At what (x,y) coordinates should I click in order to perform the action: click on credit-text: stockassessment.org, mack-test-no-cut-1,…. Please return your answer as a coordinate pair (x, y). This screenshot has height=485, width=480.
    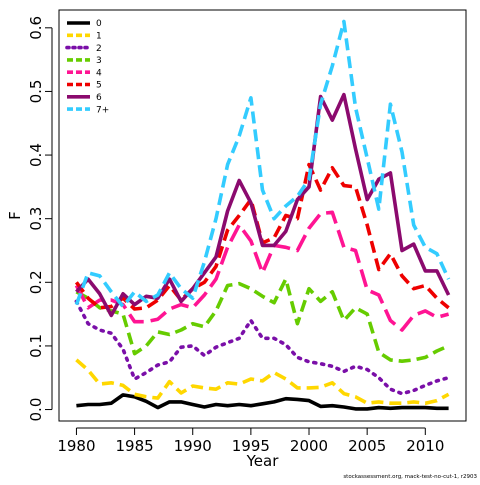
    Looking at the image, I should click on (410, 477).